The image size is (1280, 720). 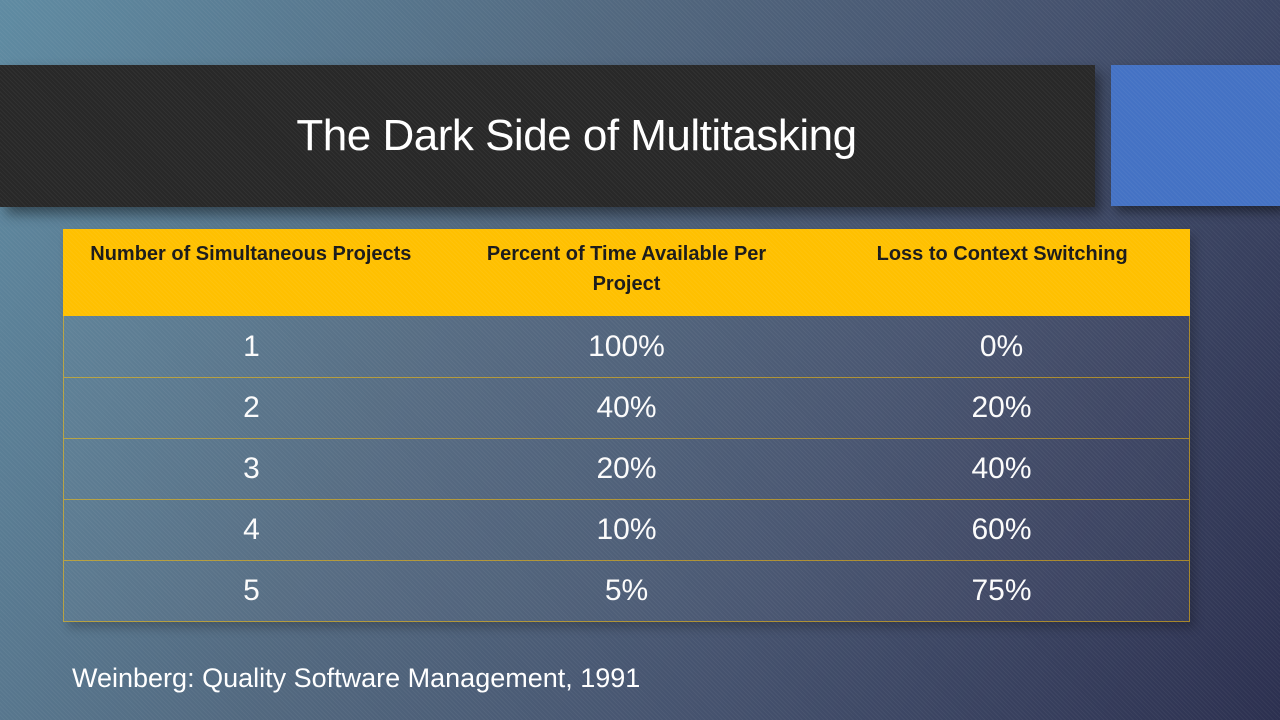 I want to click on slide-title: The Dark Side of Multitasking, so click(x=576, y=135).